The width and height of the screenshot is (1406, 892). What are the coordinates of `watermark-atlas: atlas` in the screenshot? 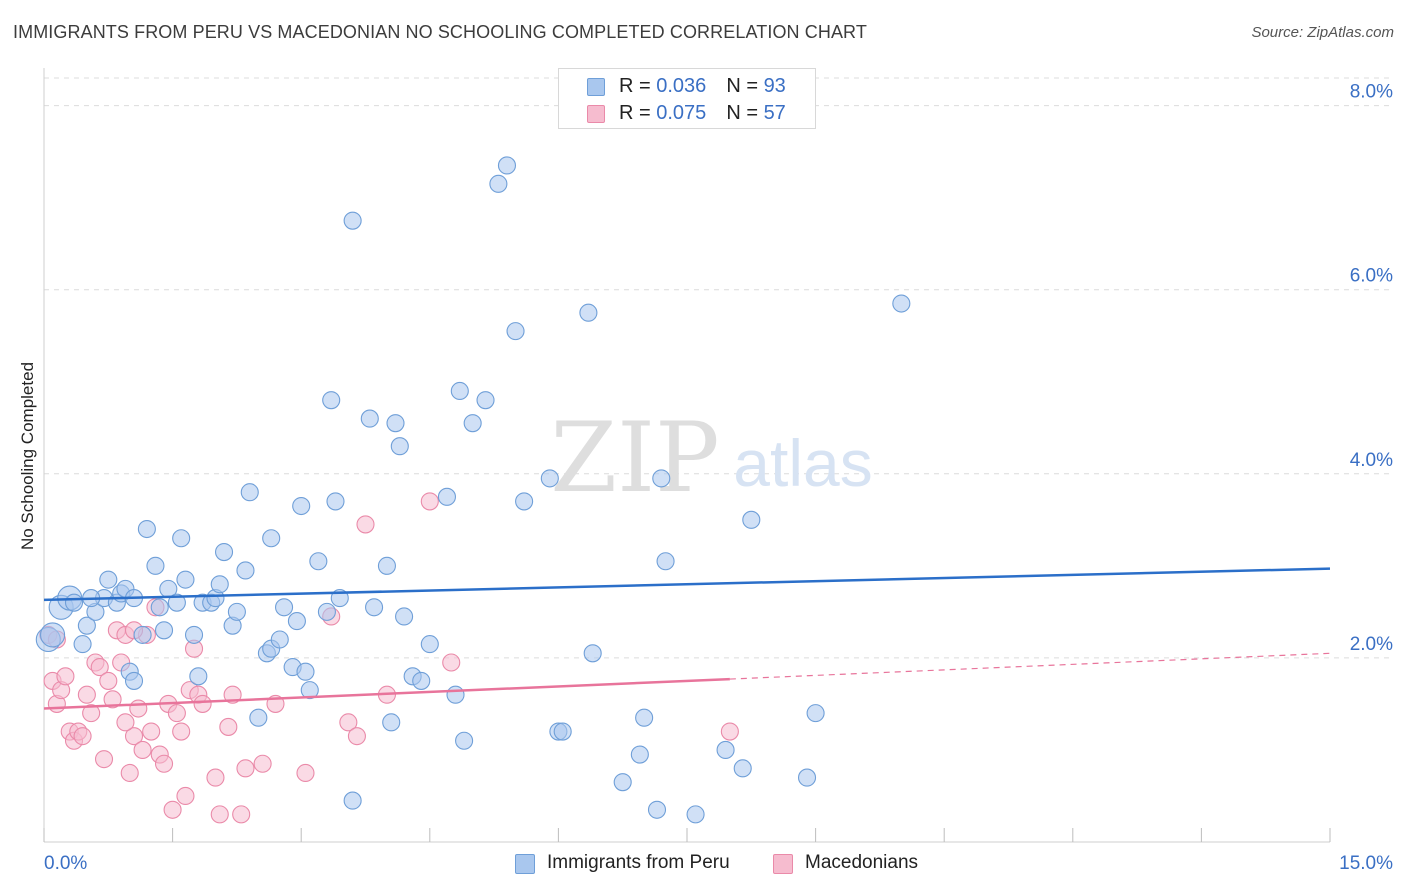 It's located at (802, 463).